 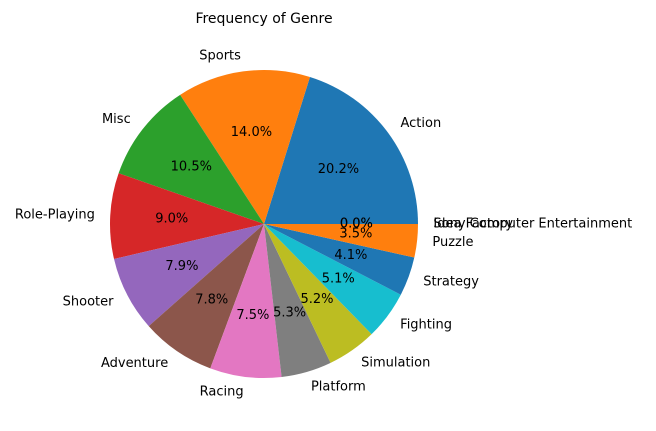 What do you see at coordinates (134, 363) in the screenshot?
I see `slice-label-adventure: Adventure` at bounding box center [134, 363].